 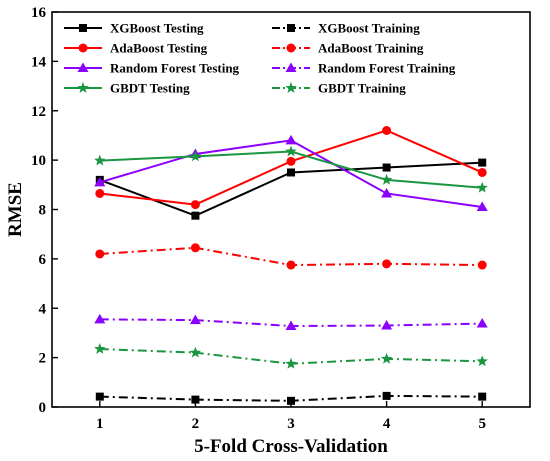 What do you see at coordinates (43, 260) in the screenshot?
I see `y-tick-label: 6` at bounding box center [43, 260].